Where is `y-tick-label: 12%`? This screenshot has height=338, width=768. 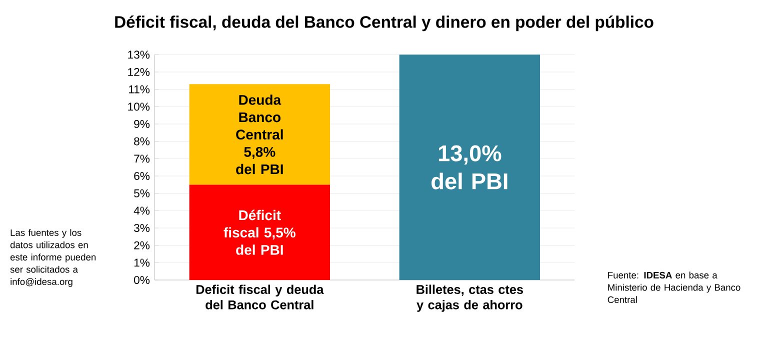
y-tick-label: 12% is located at coordinates (139, 72).